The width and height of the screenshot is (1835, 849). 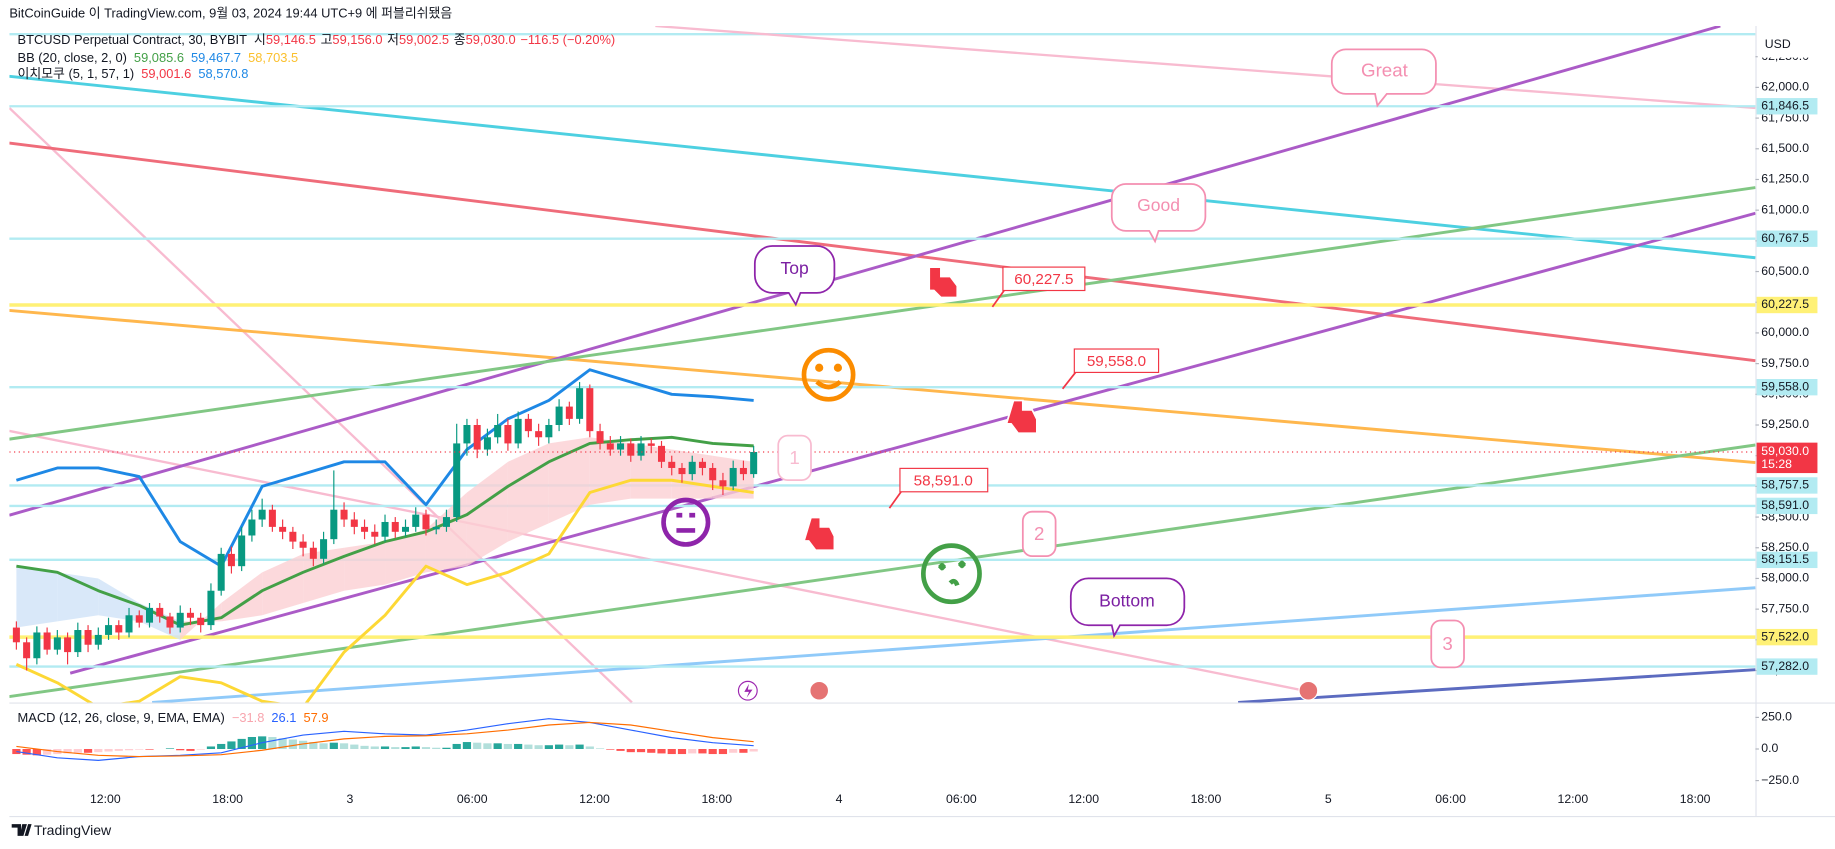 What do you see at coordinates (686, 522) in the screenshot?
I see `neutral-emoji` at bounding box center [686, 522].